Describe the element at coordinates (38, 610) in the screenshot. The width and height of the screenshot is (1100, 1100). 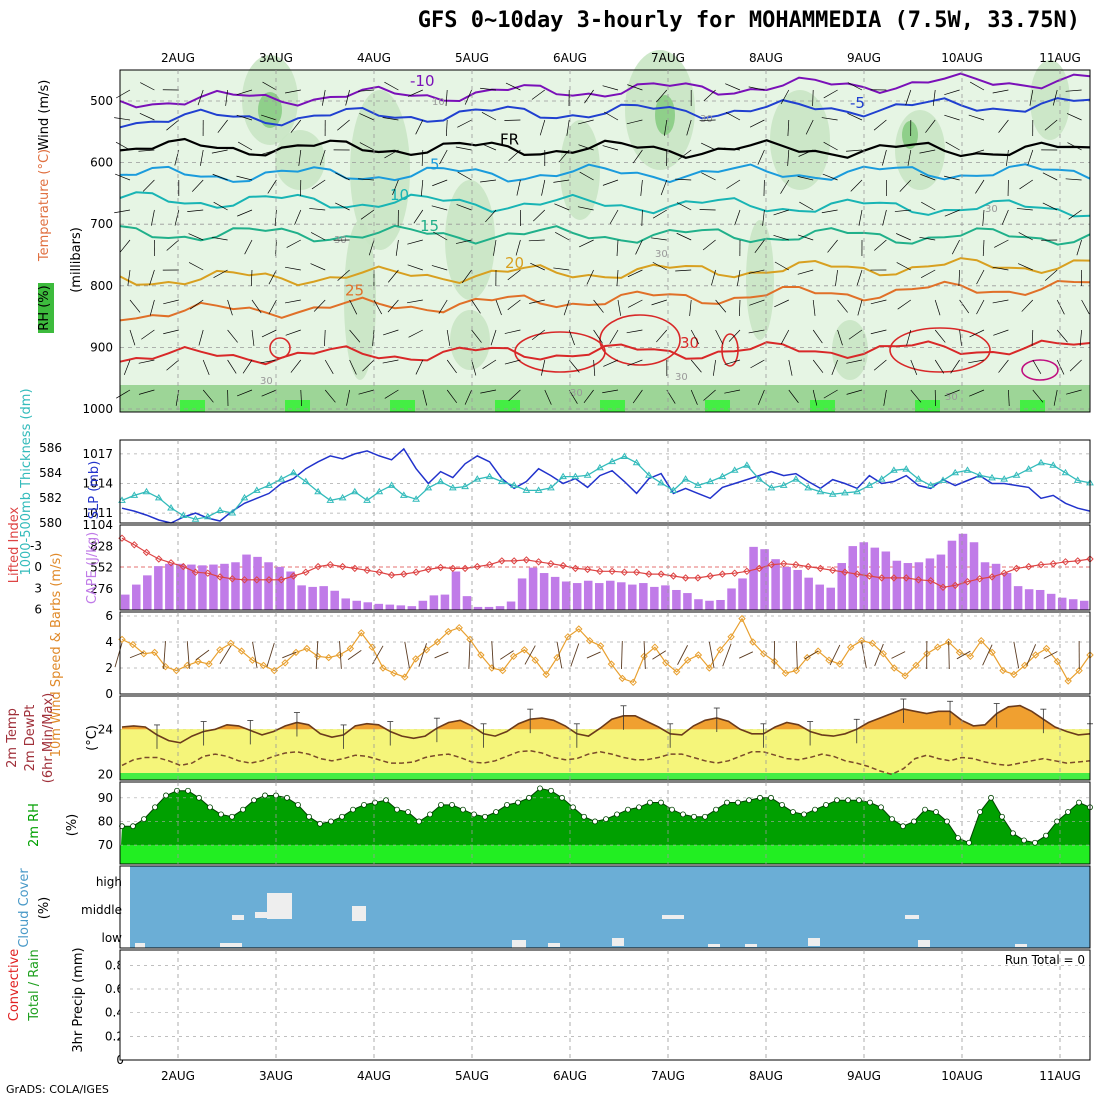
I see `lifted-tick: 6` at that location.